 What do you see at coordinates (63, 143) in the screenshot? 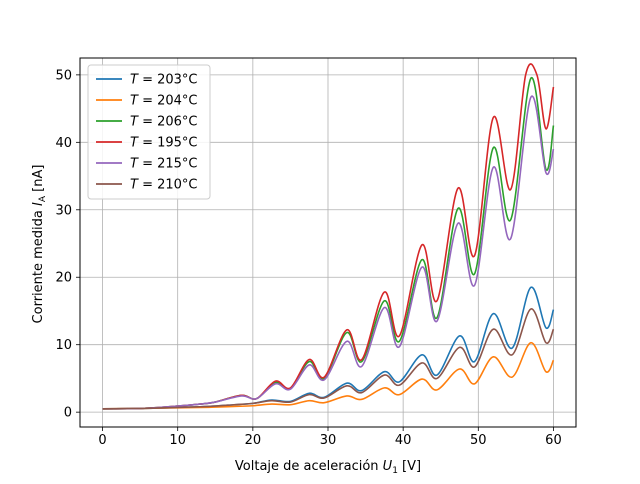
I see `y-tick-label: 40` at bounding box center [63, 143].